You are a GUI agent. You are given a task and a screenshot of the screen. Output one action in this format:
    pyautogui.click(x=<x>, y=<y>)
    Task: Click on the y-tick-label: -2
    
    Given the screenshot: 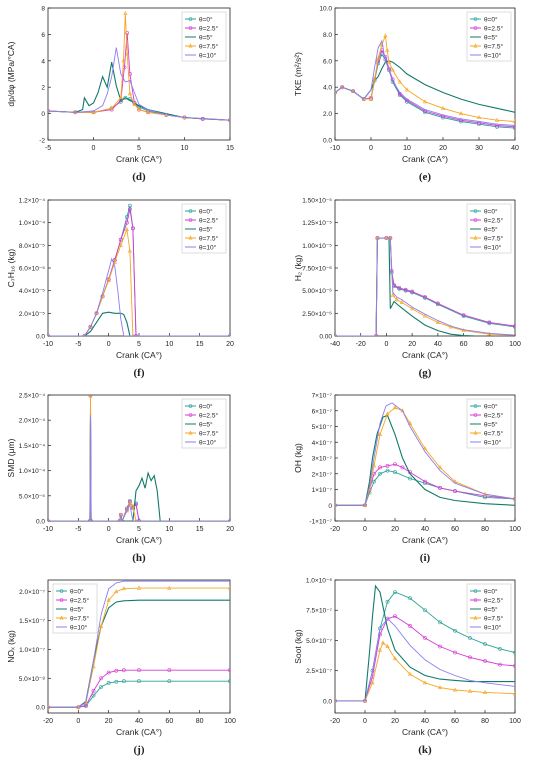 What is the action you would take?
    pyautogui.click(x=42, y=141)
    